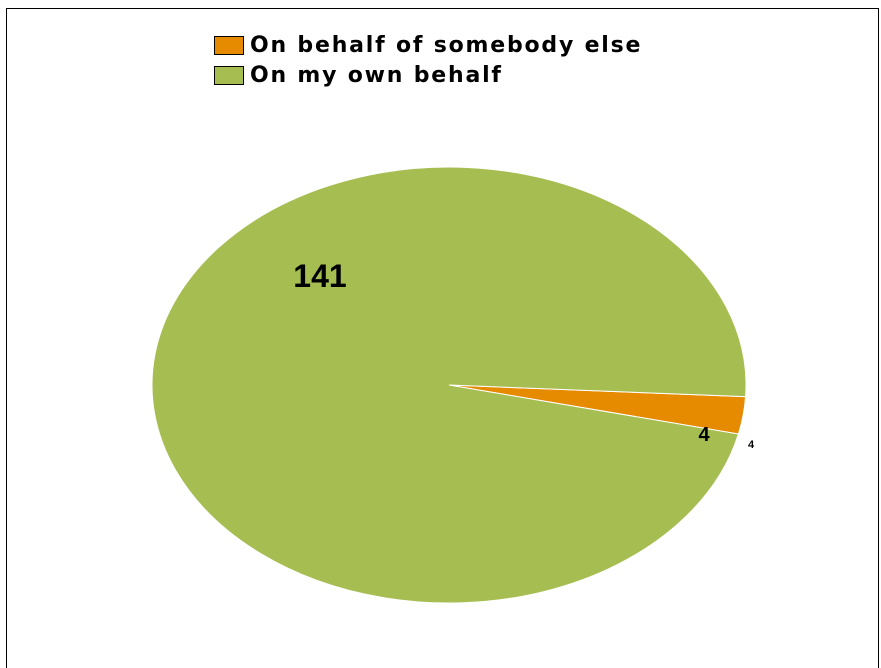  What do you see at coordinates (229, 75) in the screenshot?
I see `legend-swatch-own-behalf` at bounding box center [229, 75].